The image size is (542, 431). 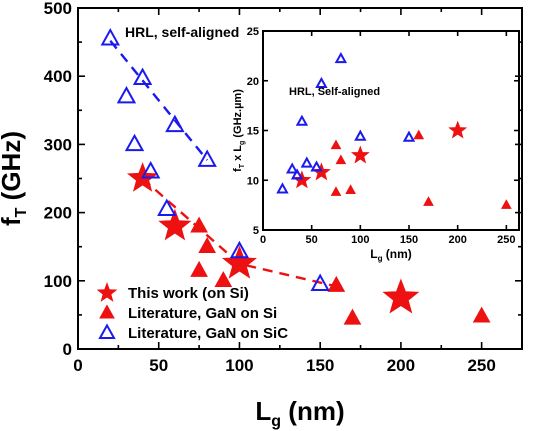 What do you see at coordinates (253, 181) in the screenshot?
I see `inset-y-tick-label: 10` at bounding box center [253, 181].